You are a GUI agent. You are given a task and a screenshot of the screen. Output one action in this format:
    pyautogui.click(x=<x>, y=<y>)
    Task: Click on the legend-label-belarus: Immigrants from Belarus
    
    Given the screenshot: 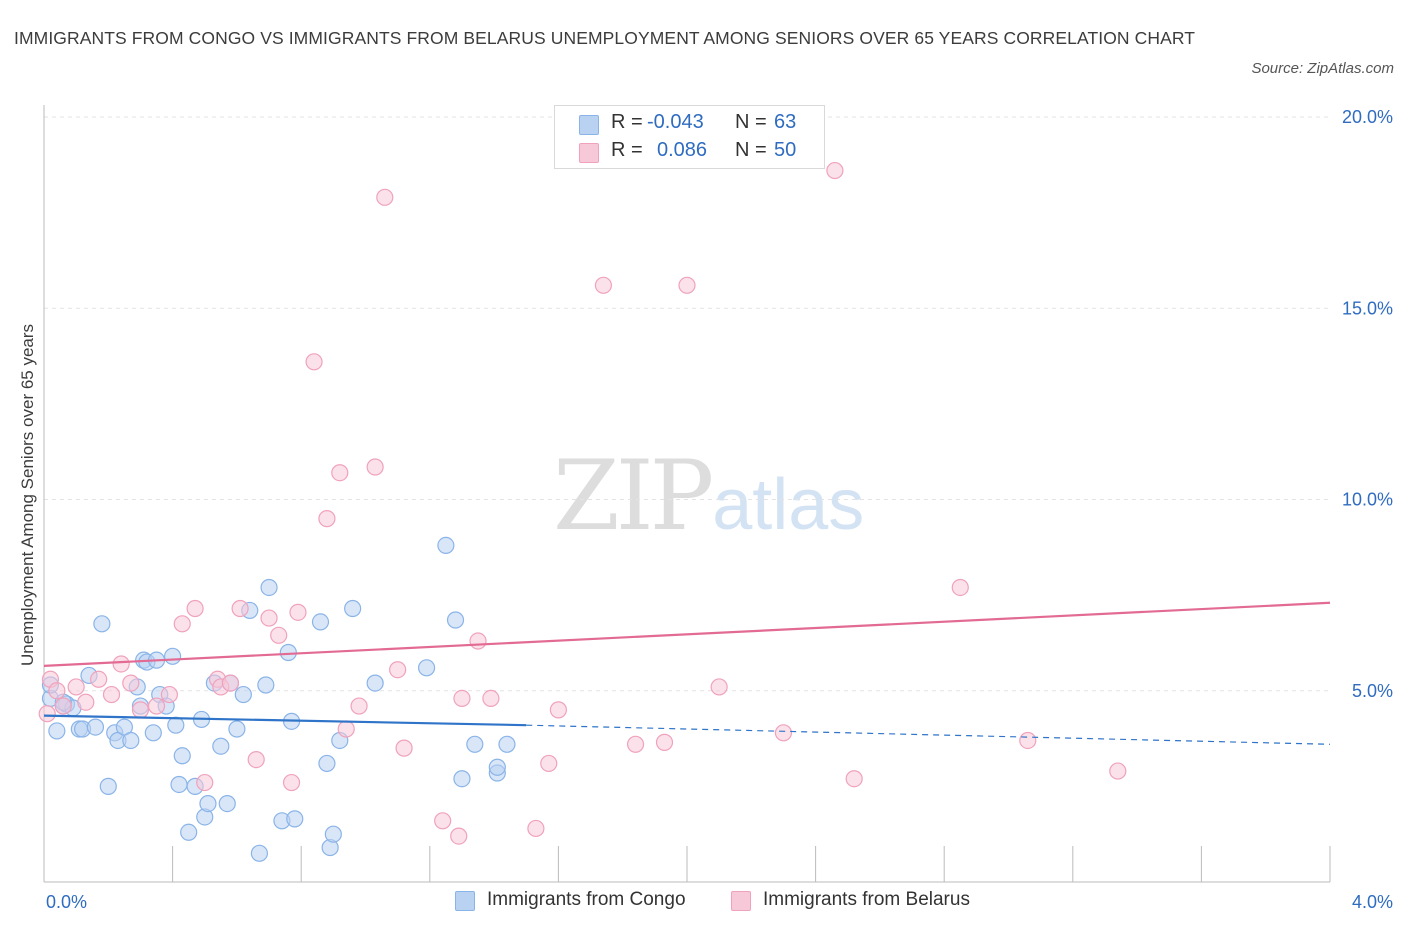 What is the action you would take?
    pyautogui.click(x=866, y=899)
    